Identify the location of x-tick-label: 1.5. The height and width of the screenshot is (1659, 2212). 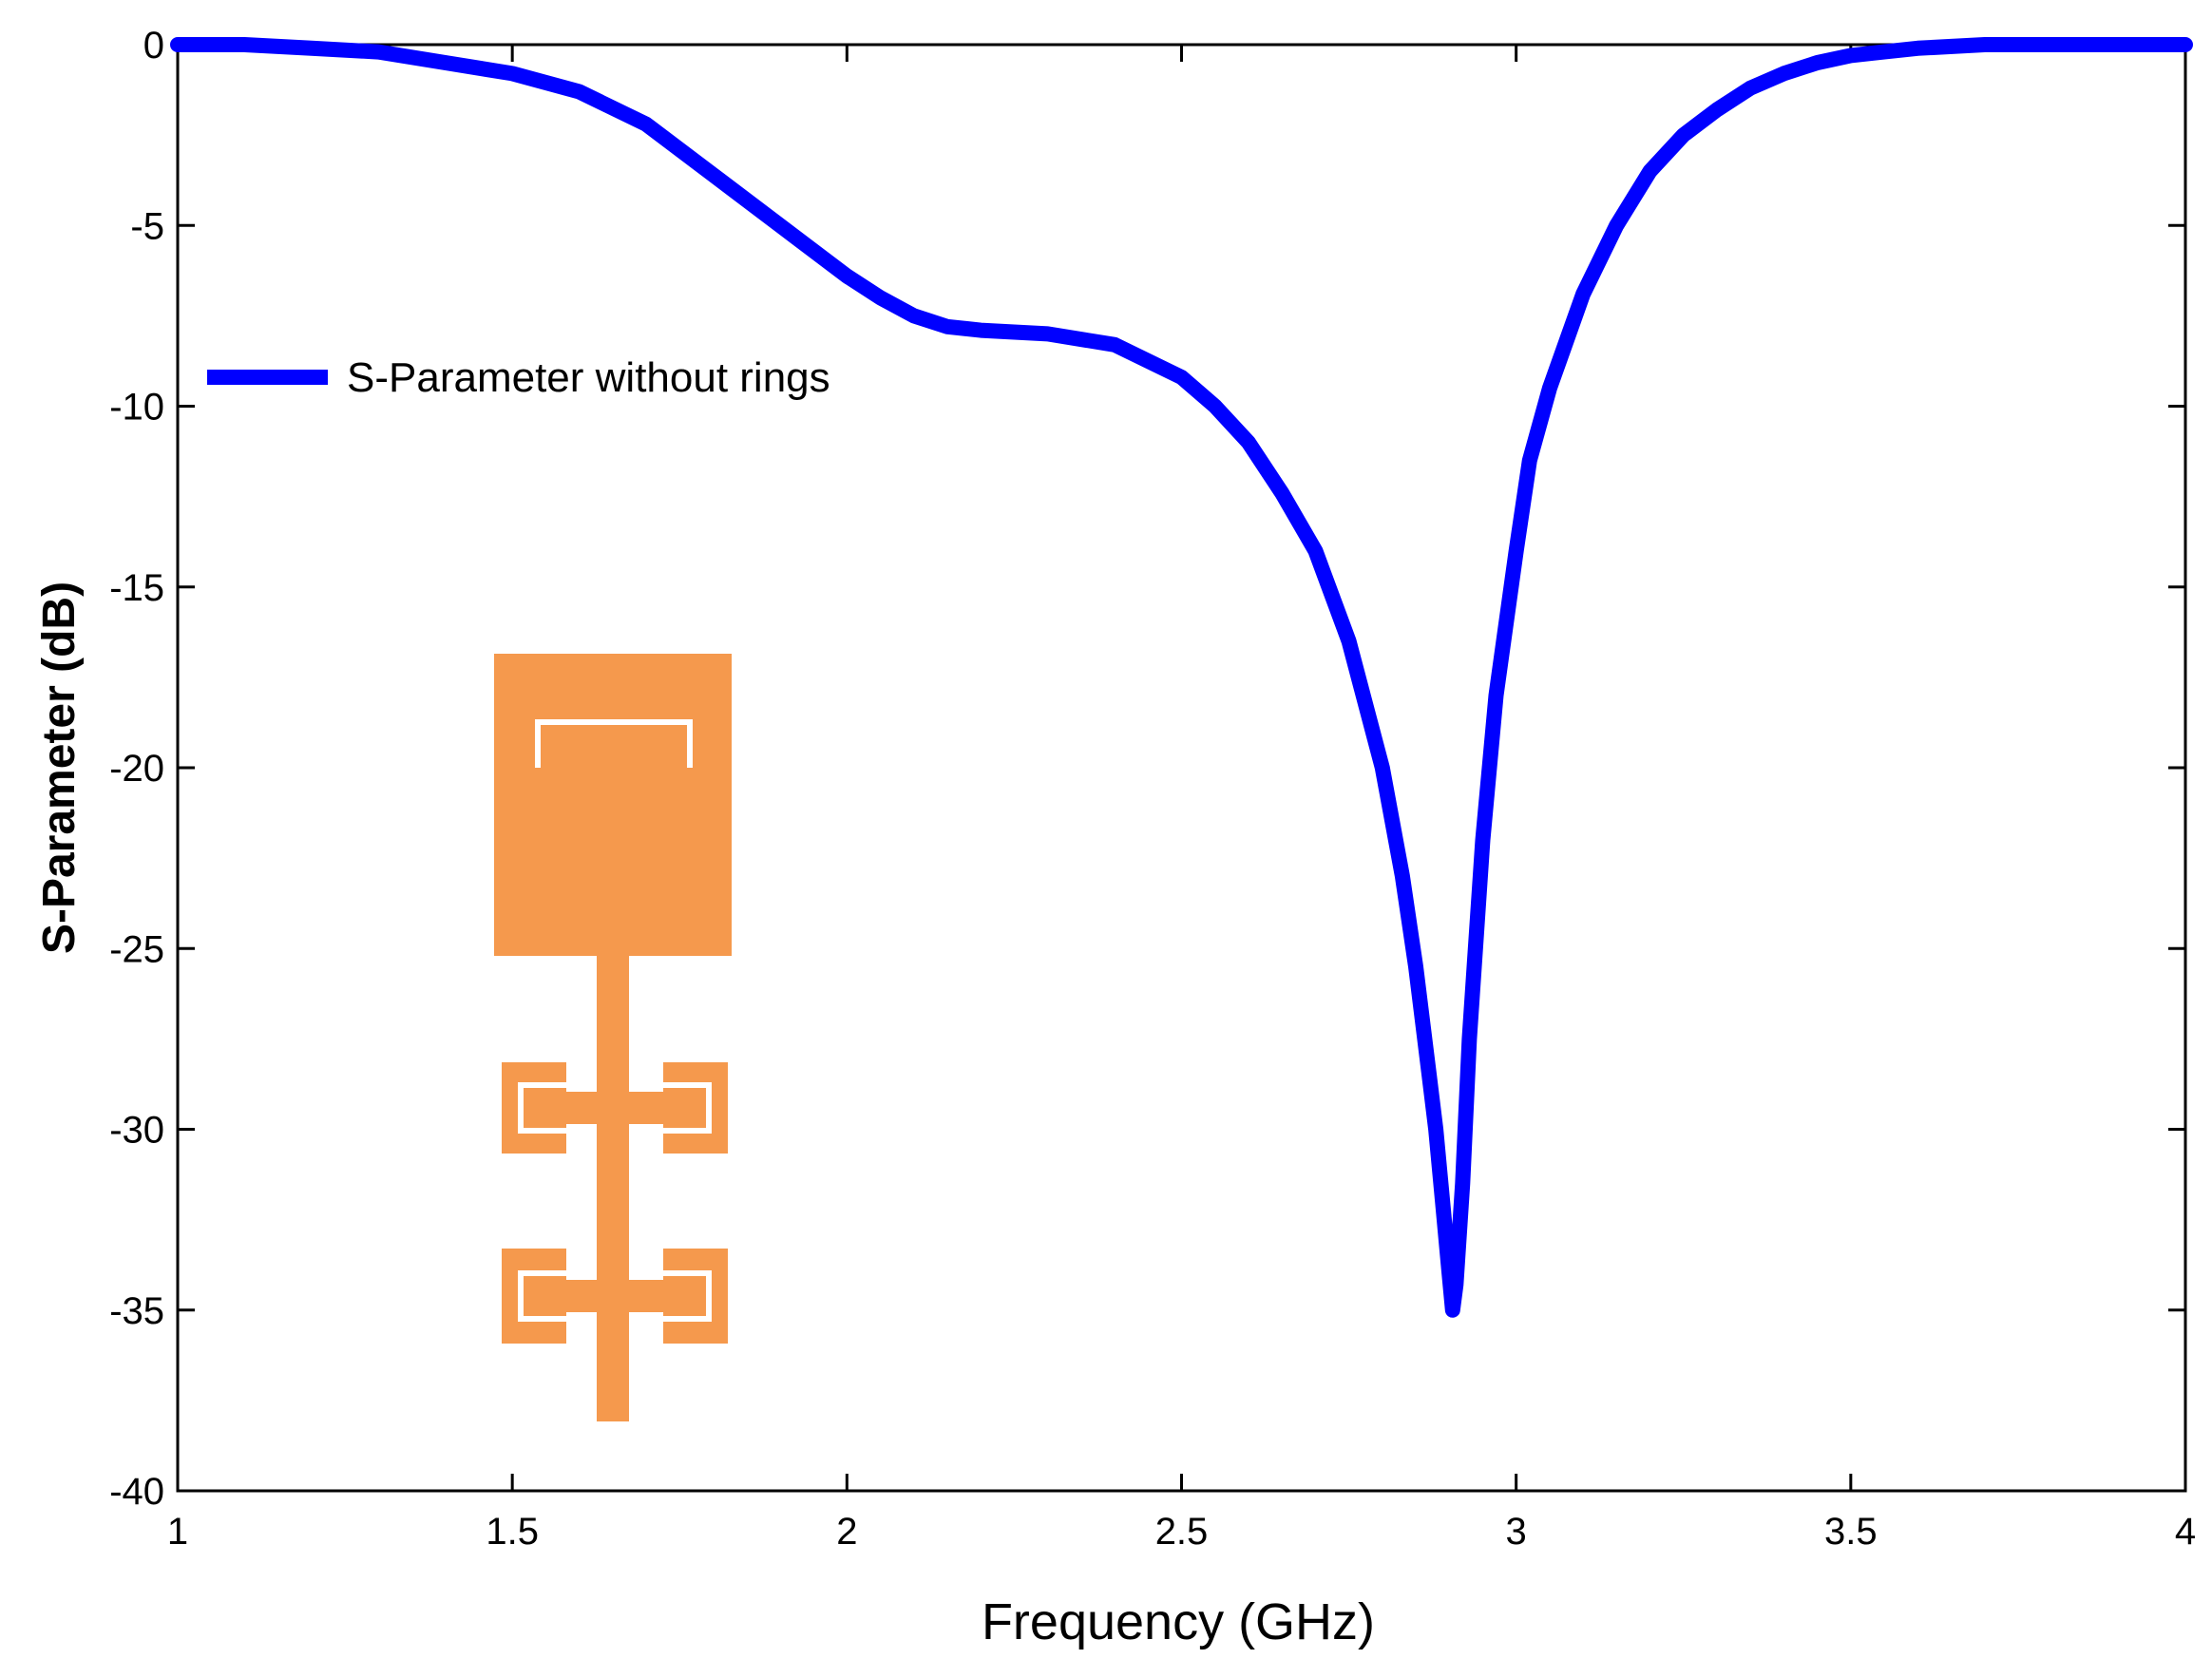
(512, 1532).